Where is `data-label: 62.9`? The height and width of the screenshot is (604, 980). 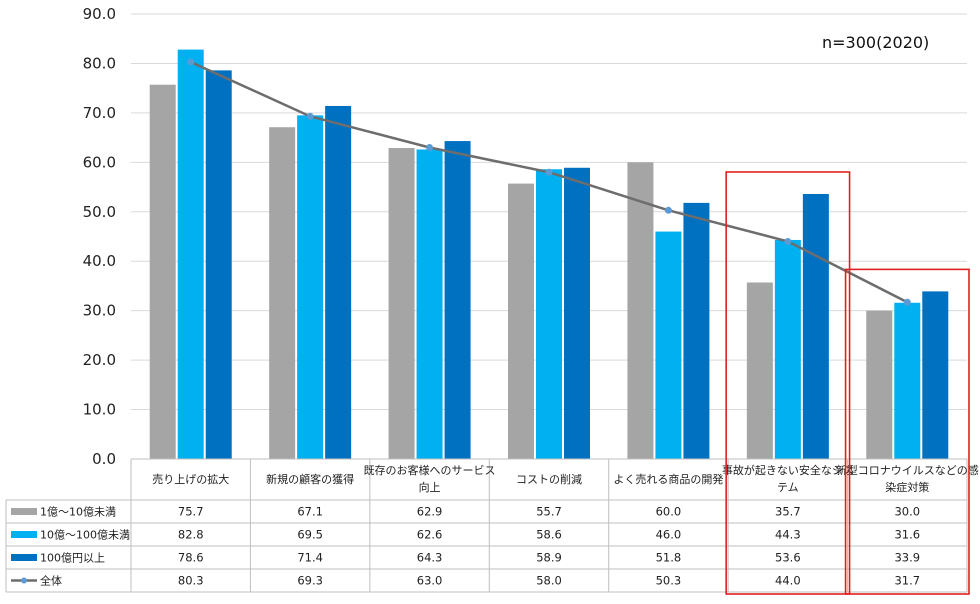
data-label: 62.9 is located at coordinates (430, 512).